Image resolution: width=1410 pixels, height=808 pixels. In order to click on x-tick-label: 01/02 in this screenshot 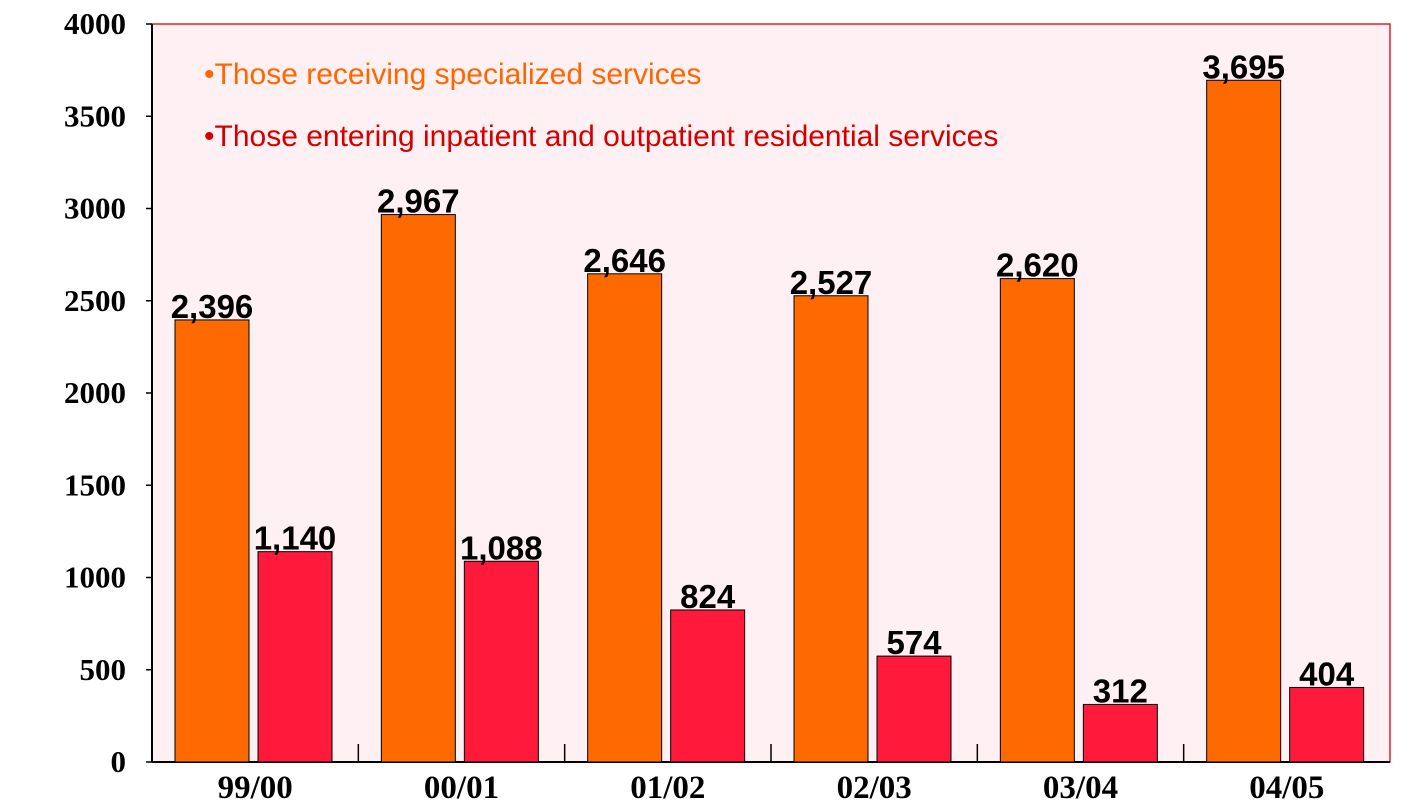, I will do `click(667, 788)`.